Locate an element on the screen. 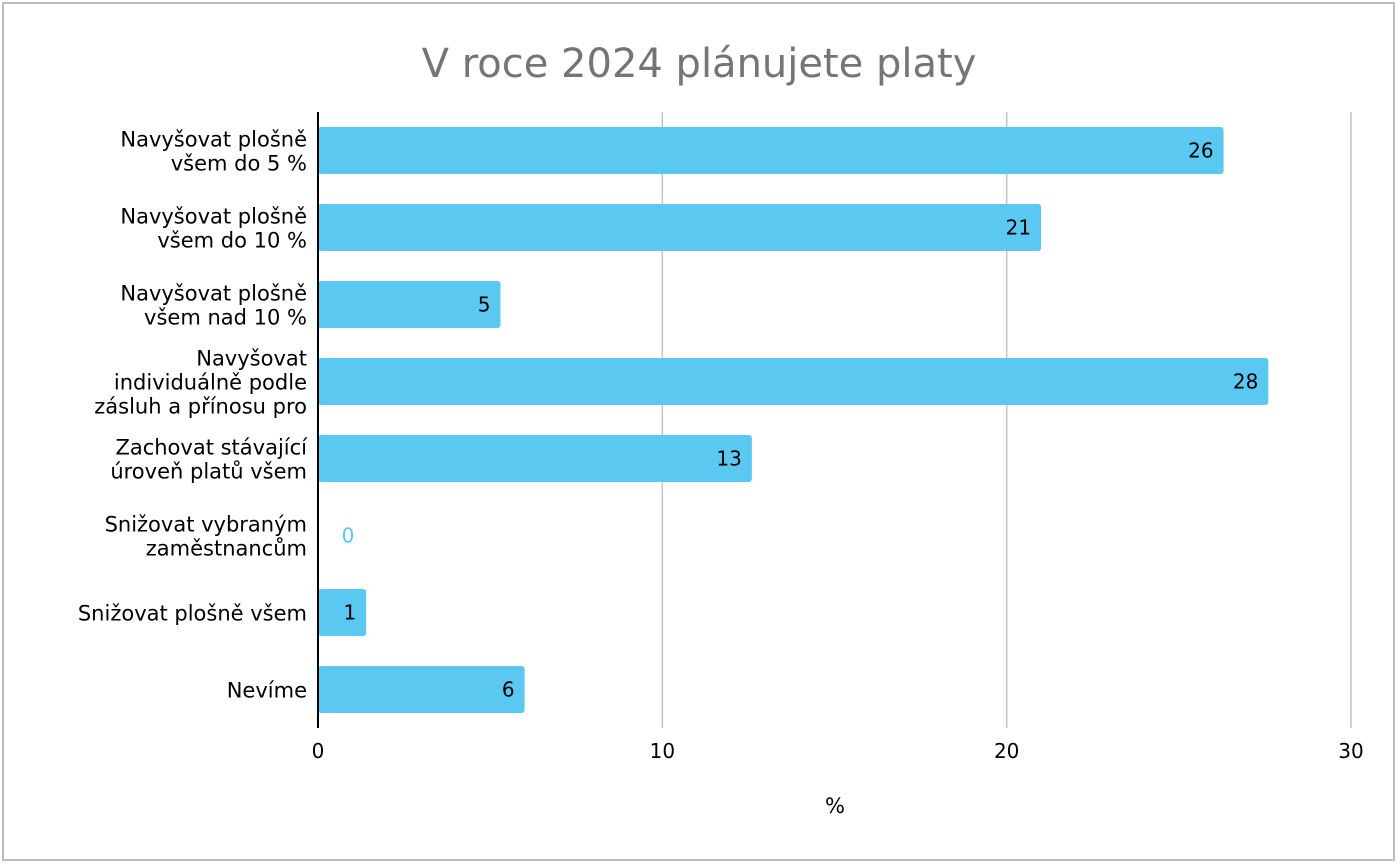 The image size is (1400, 865). category-label: Nevíme is located at coordinates (267, 691).